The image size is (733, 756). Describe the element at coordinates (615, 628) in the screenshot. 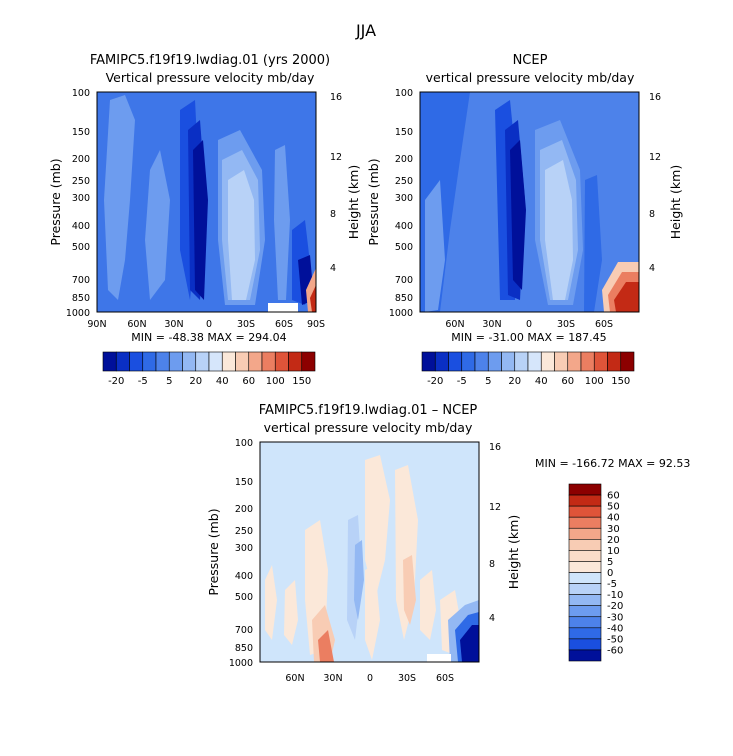

I see `colorbar-diff-label: -40` at that location.